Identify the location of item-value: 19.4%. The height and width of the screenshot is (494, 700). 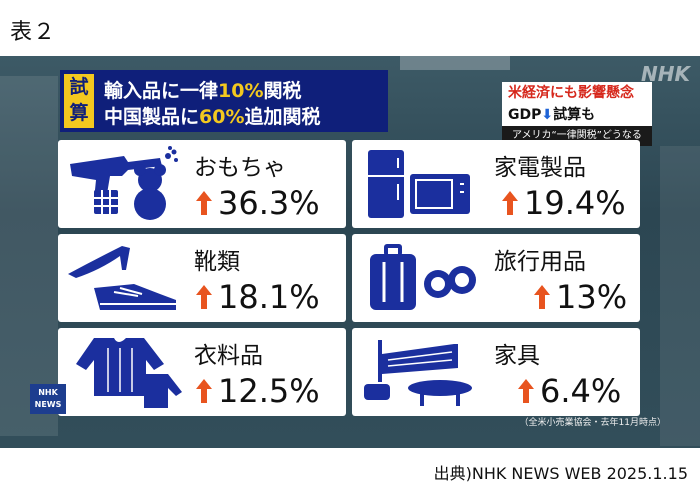
(575, 203).